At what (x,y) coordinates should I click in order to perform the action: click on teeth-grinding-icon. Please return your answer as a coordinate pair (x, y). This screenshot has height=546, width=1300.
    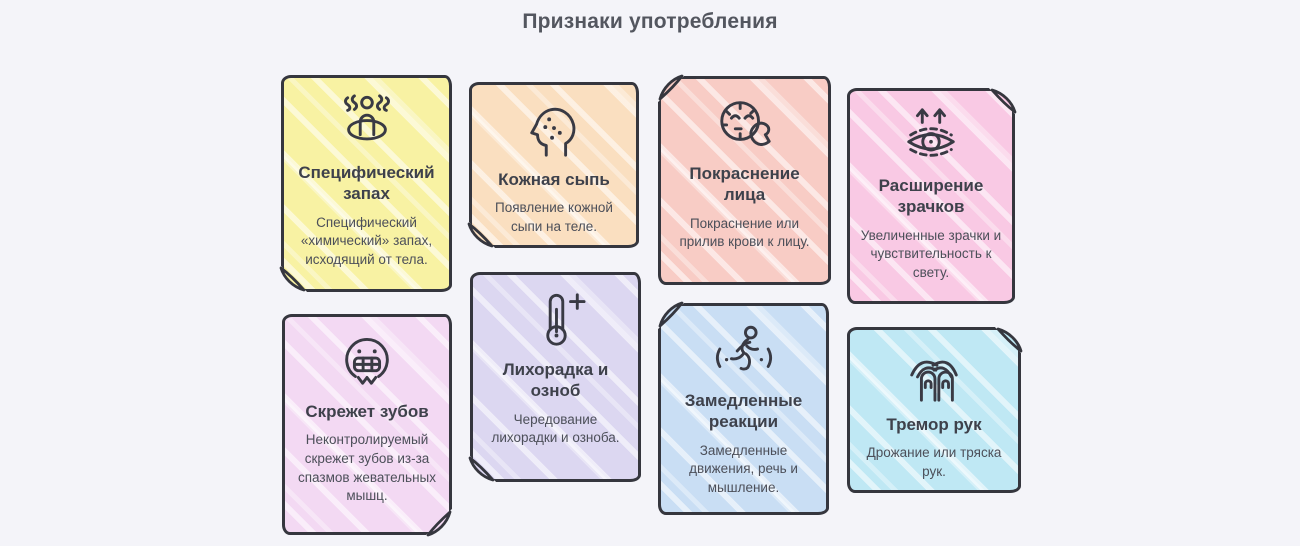
    Looking at the image, I should click on (367, 361).